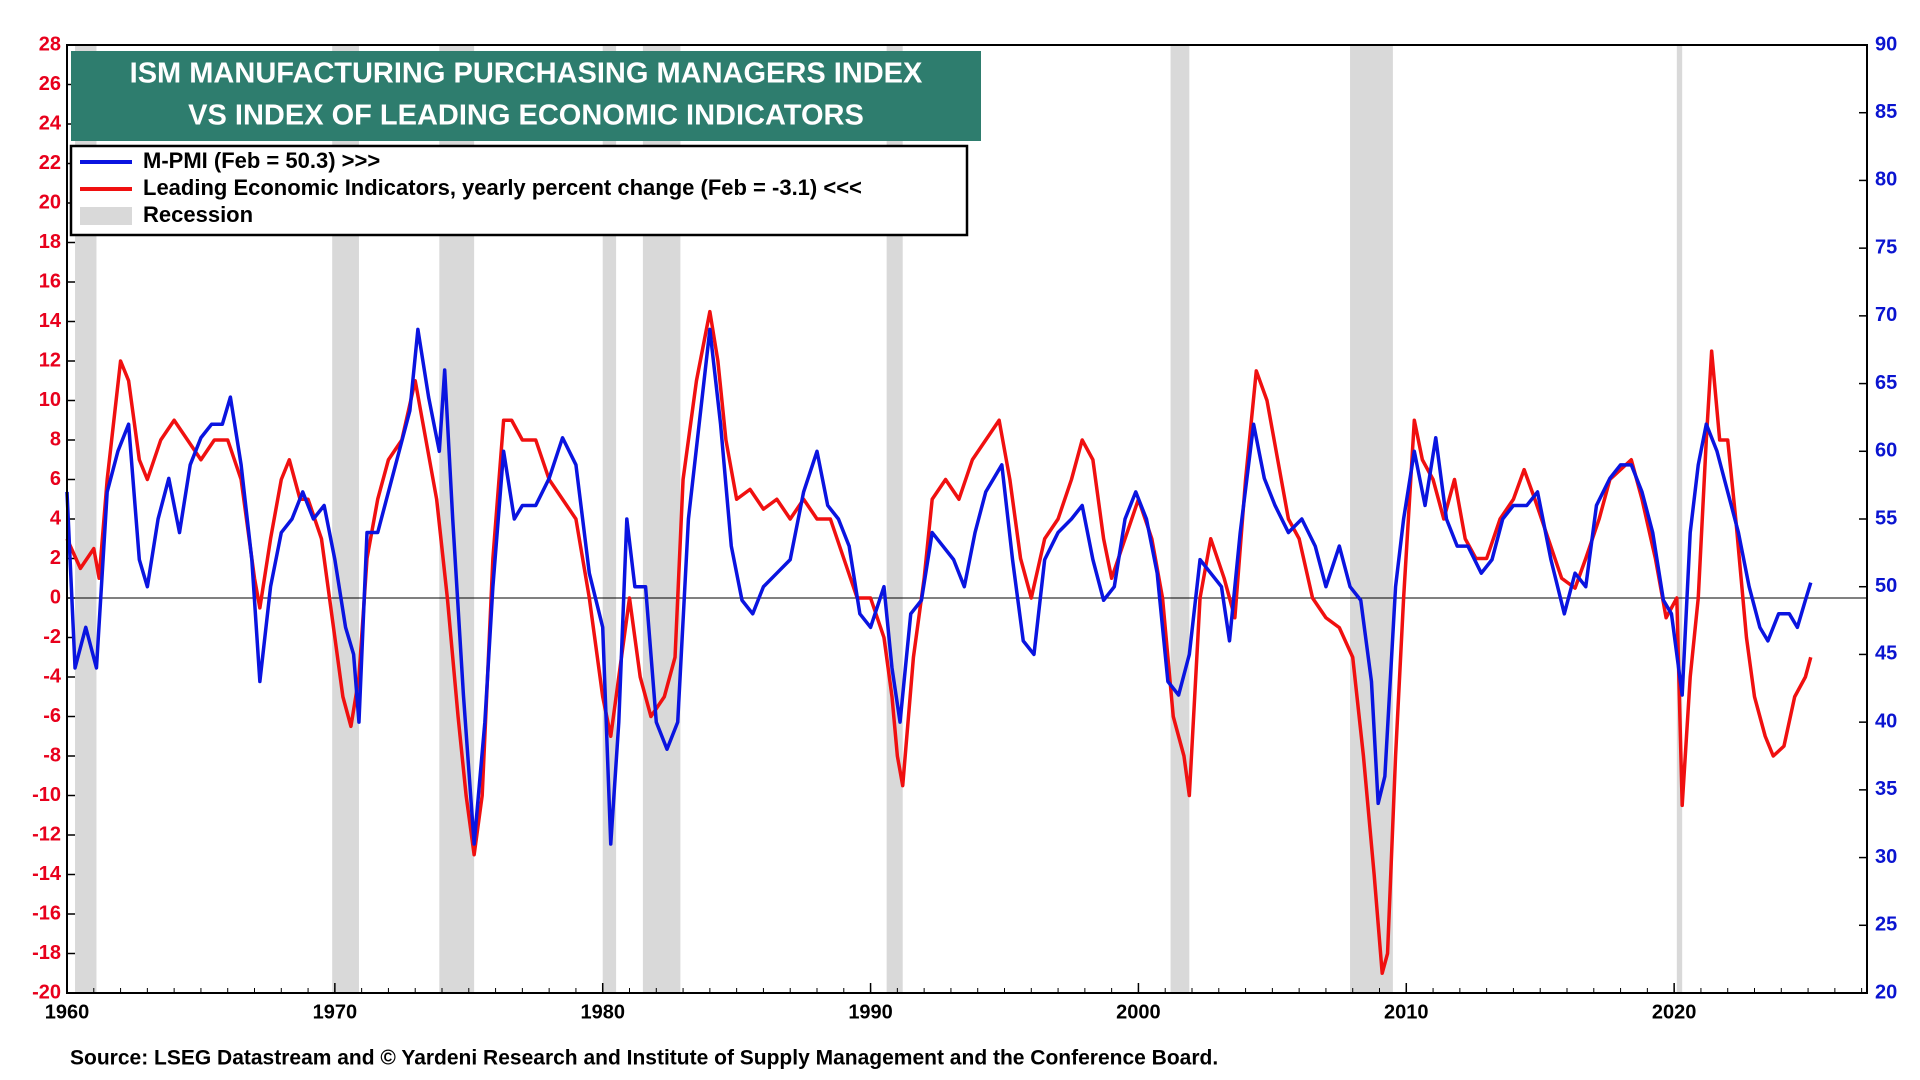 The width and height of the screenshot is (1920, 1080). What do you see at coordinates (1886, 383) in the screenshot?
I see `y2-tick-label: 65` at bounding box center [1886, 383].